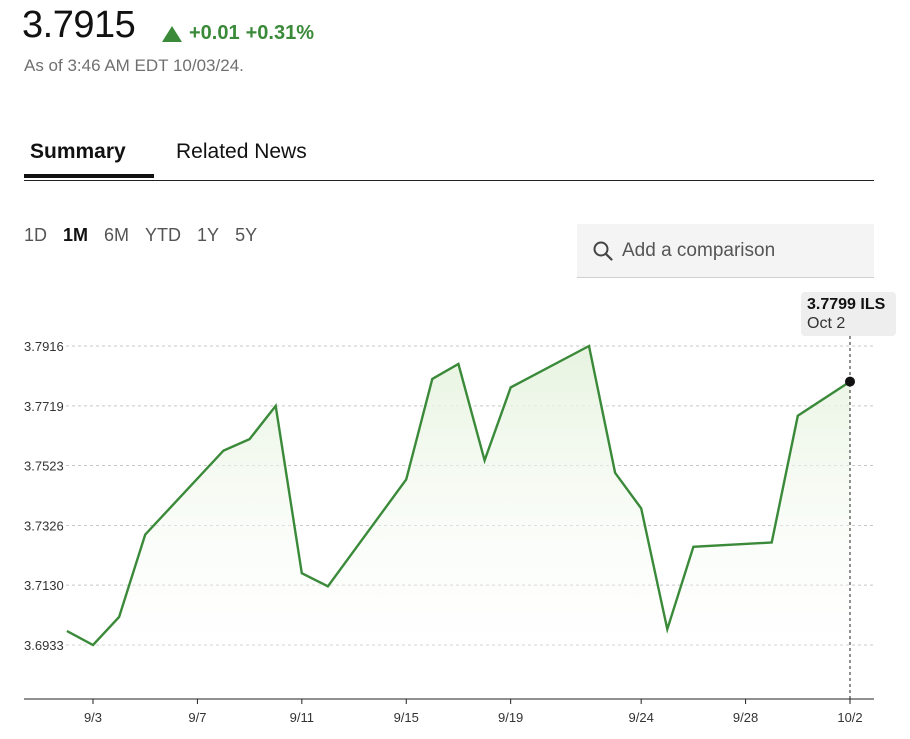 The height and width of the screenshot is (739, 910). I want to click on y-tick-label: 3.7326, so click(44, 525).